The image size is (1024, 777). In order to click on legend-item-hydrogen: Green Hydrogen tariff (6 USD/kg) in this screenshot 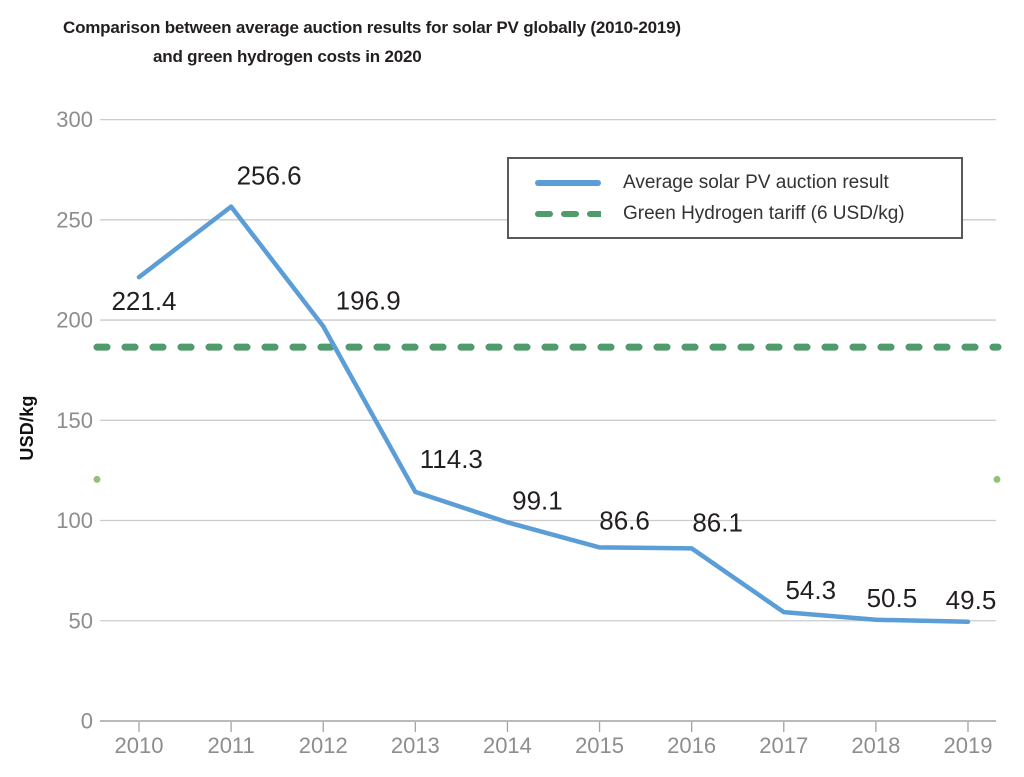, I will do `click(748, 214)`.